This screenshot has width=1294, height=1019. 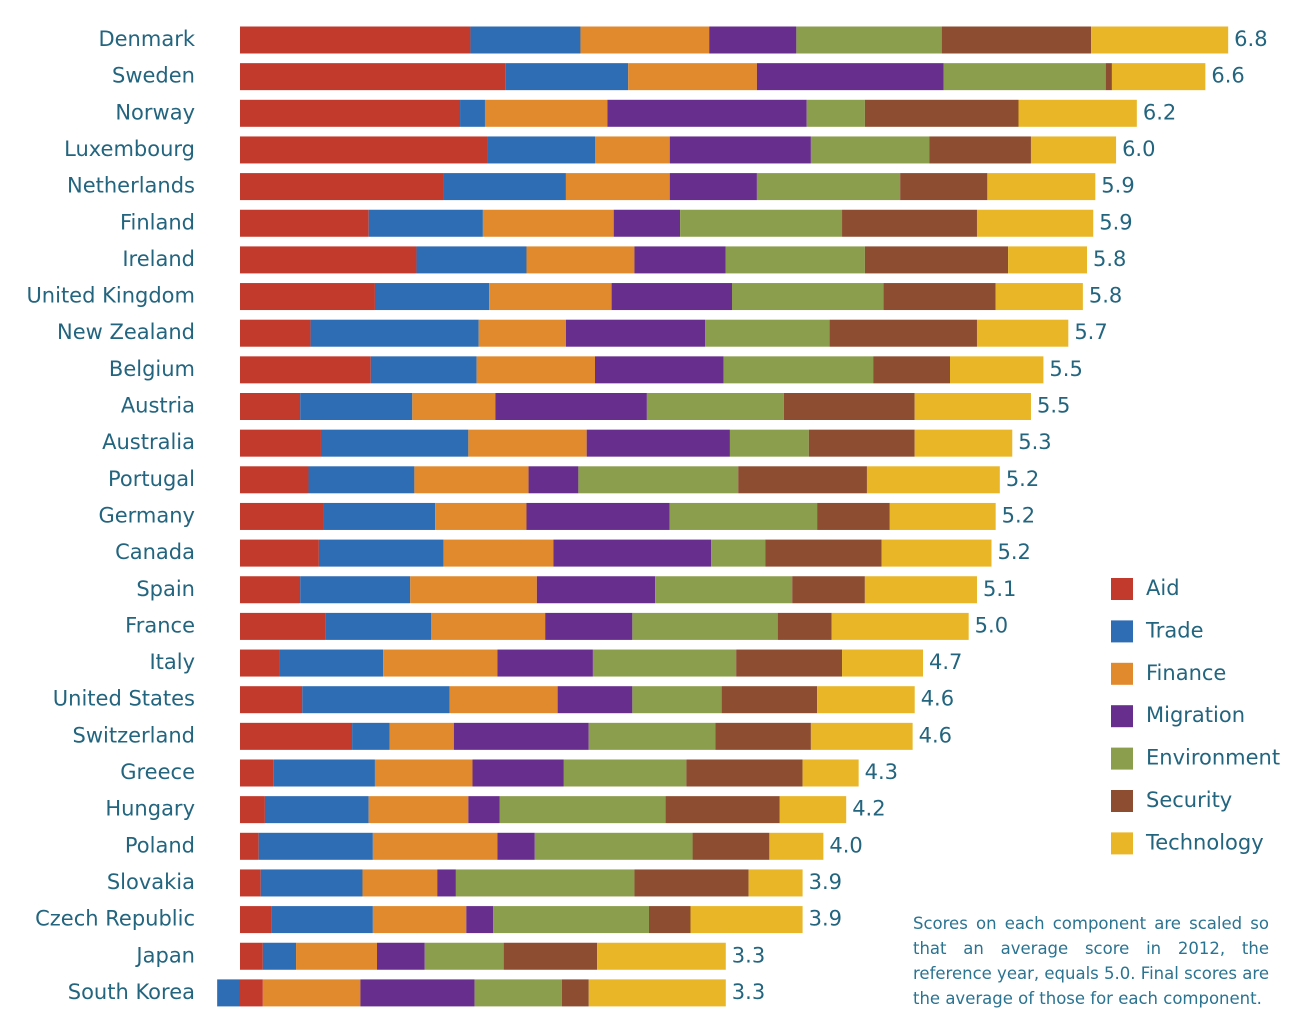 What do you see at coordinates (160, 625) in the screenshot?
I see `category-label: France` at bounding box center [160, 625].